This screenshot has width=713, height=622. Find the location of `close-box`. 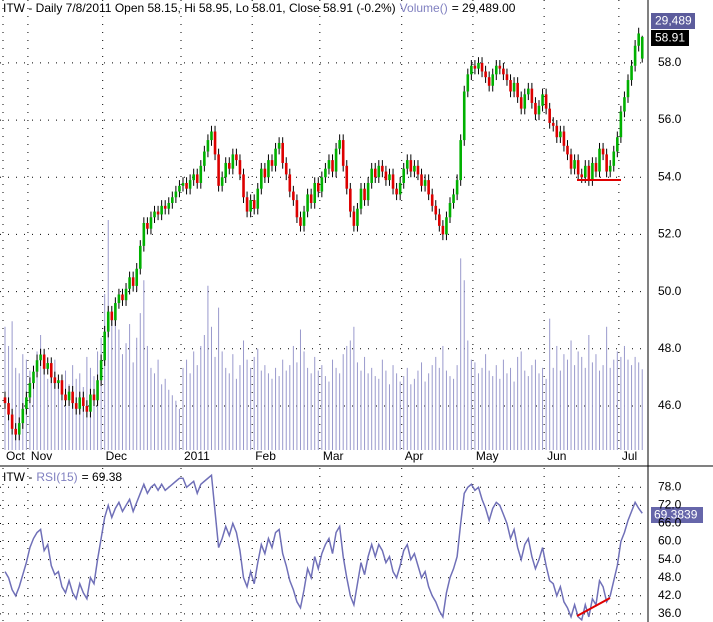

close-box is located at coordinates (670, 38).